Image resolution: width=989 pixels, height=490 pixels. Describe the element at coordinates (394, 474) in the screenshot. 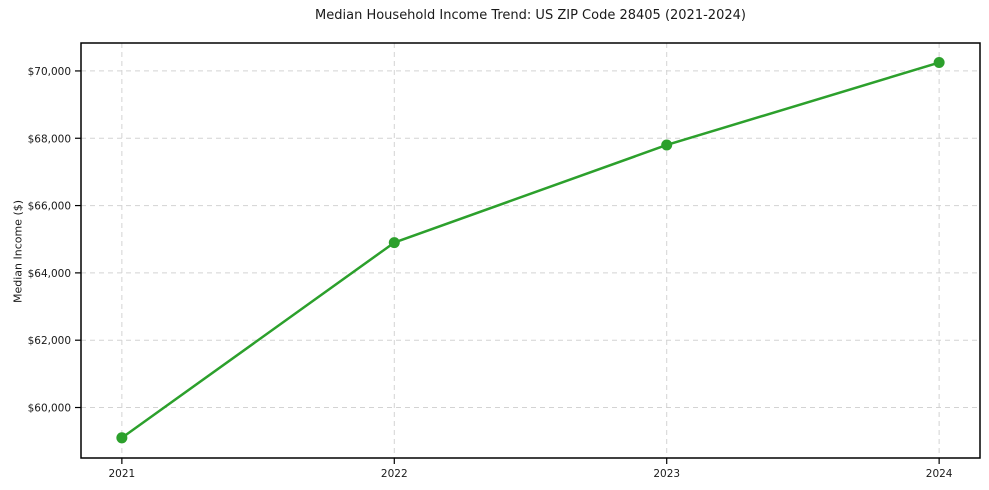

I see `x-tick-label: 2022` at that location.